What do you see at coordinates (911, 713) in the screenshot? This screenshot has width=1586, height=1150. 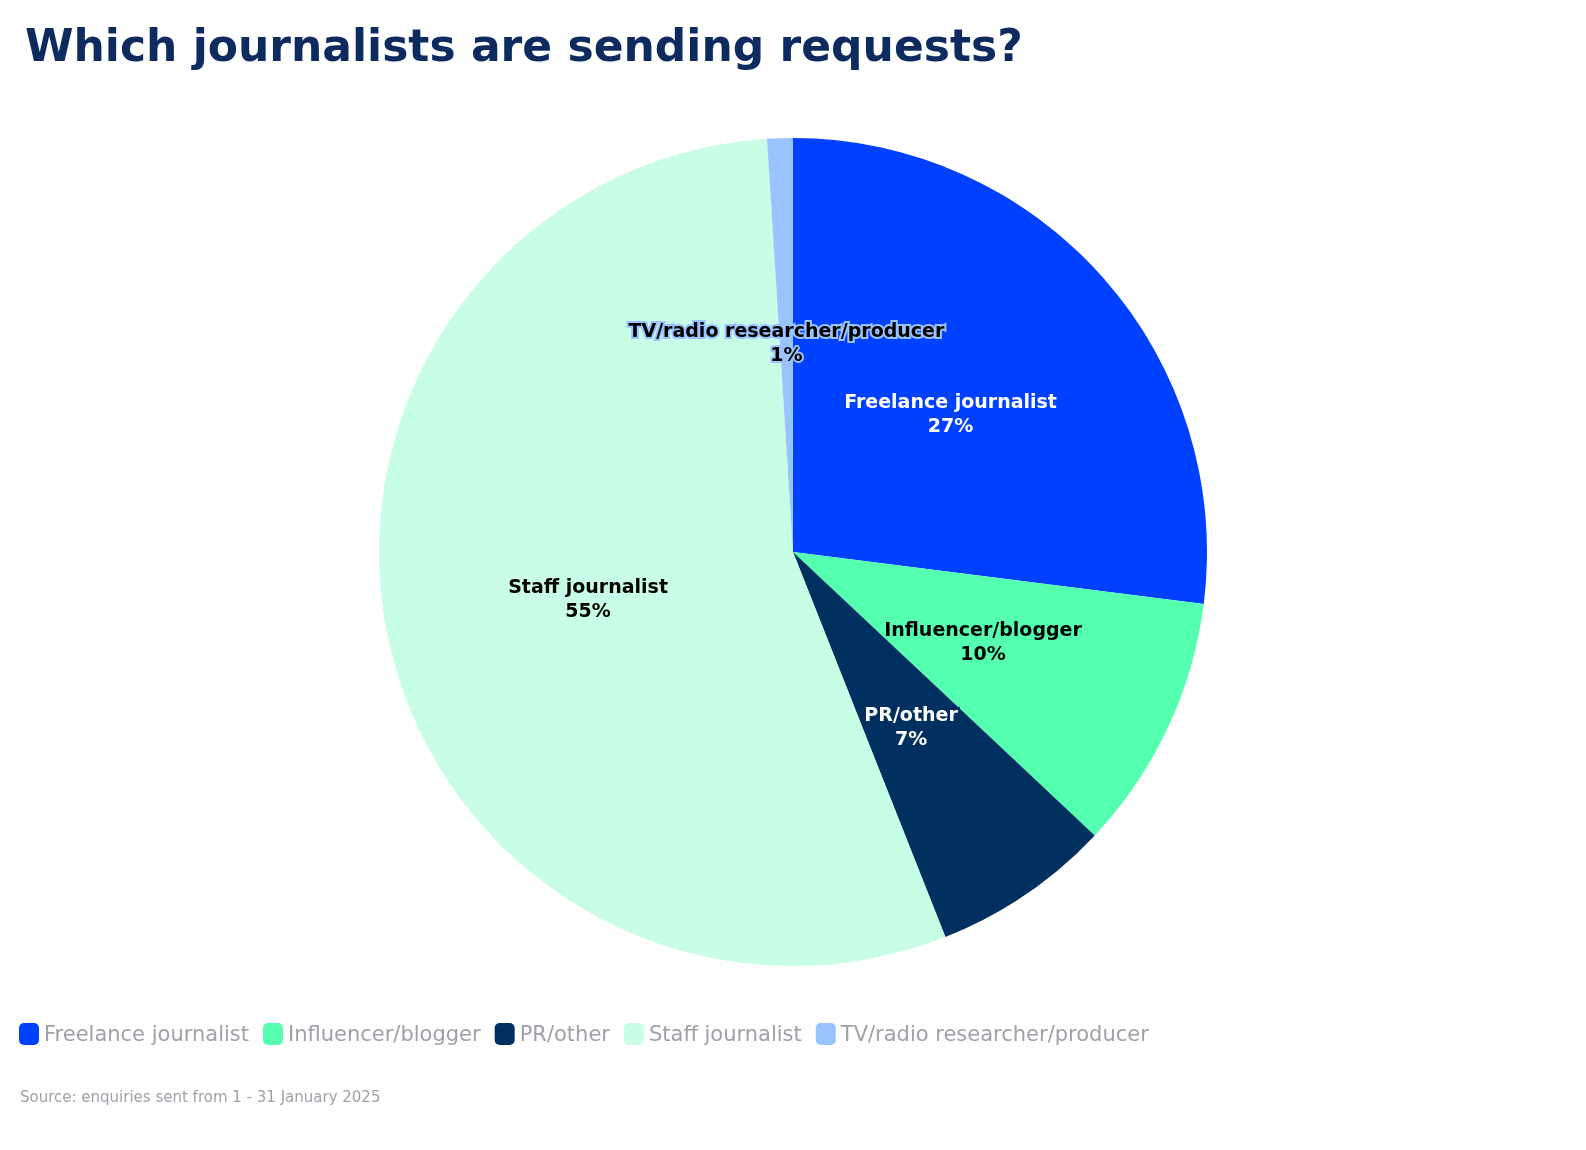 I see `slice-label: PR/other` at bounding box center [911, 713].